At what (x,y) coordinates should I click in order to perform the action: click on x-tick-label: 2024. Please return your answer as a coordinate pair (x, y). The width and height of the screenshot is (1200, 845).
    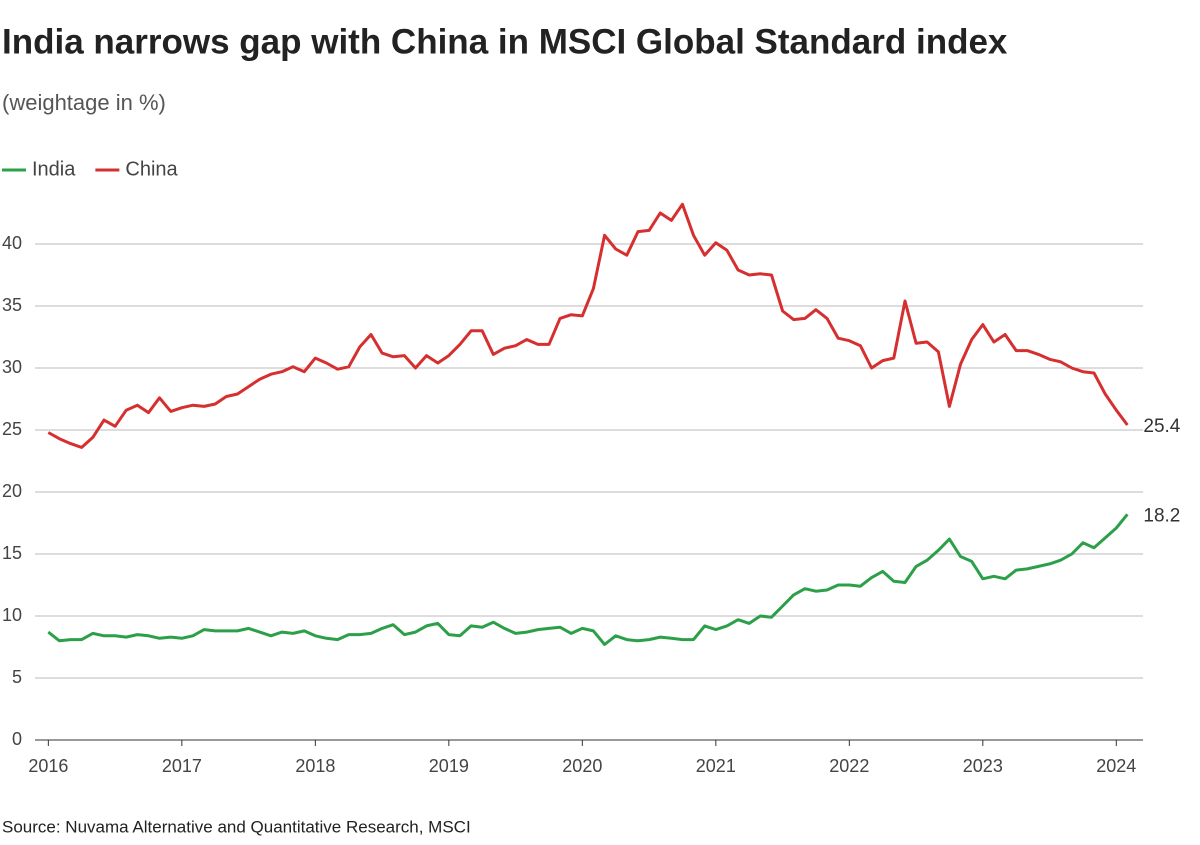
    Looking at the image, I should click on (1116, 766).